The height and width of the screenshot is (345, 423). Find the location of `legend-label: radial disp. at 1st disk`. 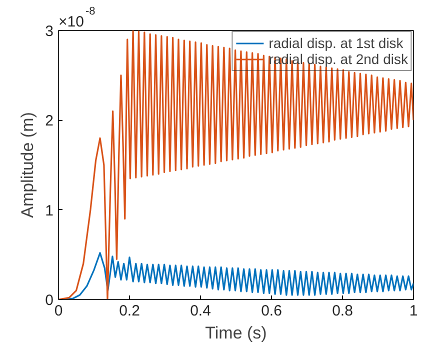

legend-label: radial disp. at 1st disk is located at coordinates (336, 43).